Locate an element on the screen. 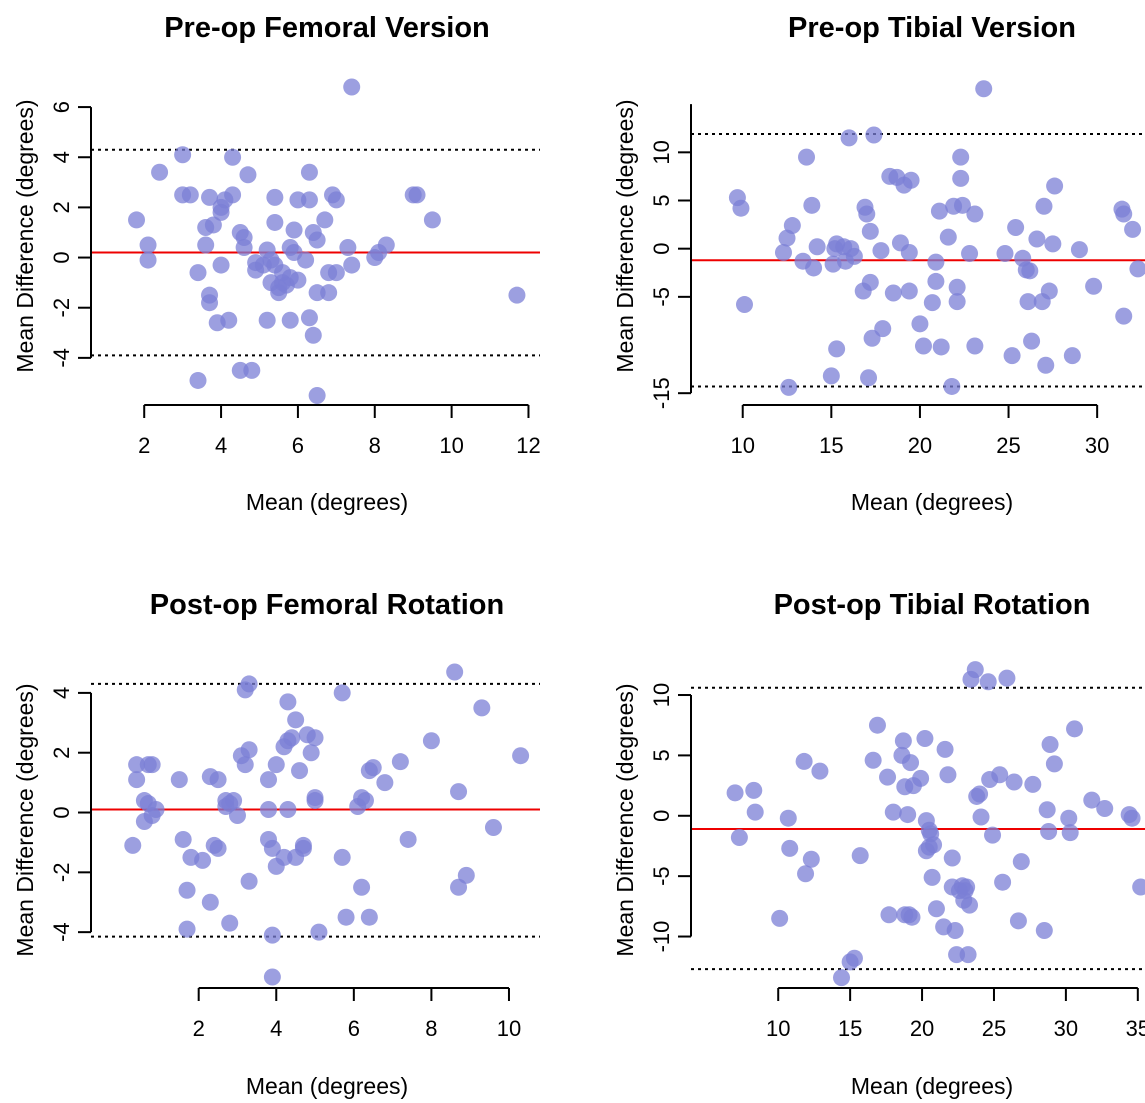 The width and height of the screenshot is (1145, 1103). y-tick-label: 4 is located at coordinates (61, 693).